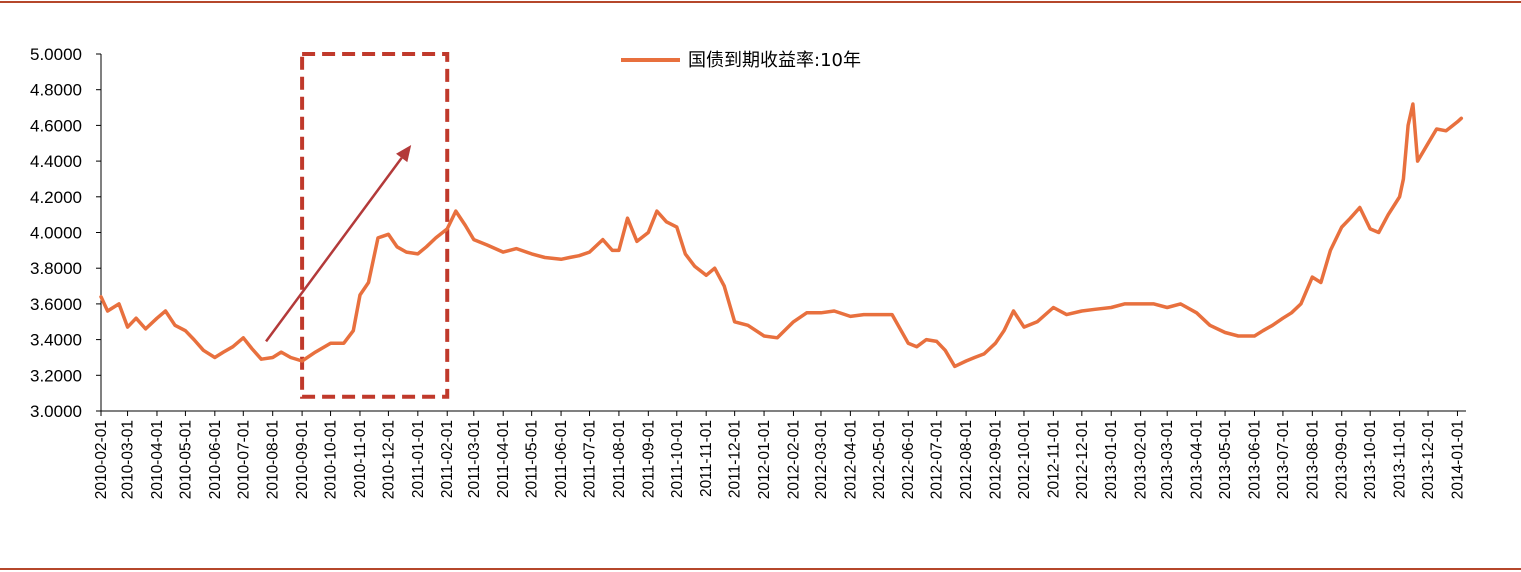  Describe the element at coordinates (619, 459) in the screenshot. I see `x-tick-label: 2011-08-01` at that location.